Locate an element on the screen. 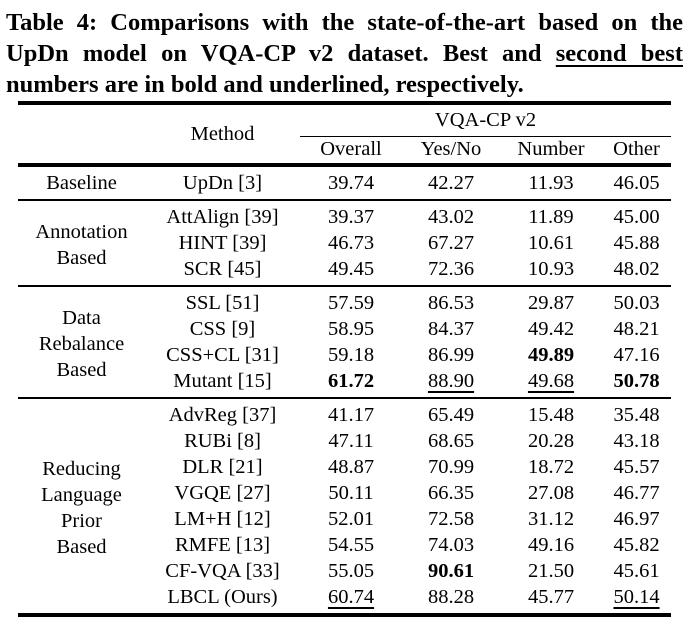 This screenshot has height=641, width=689. value-cell: 42.27 is located at coordinates (451, 183).